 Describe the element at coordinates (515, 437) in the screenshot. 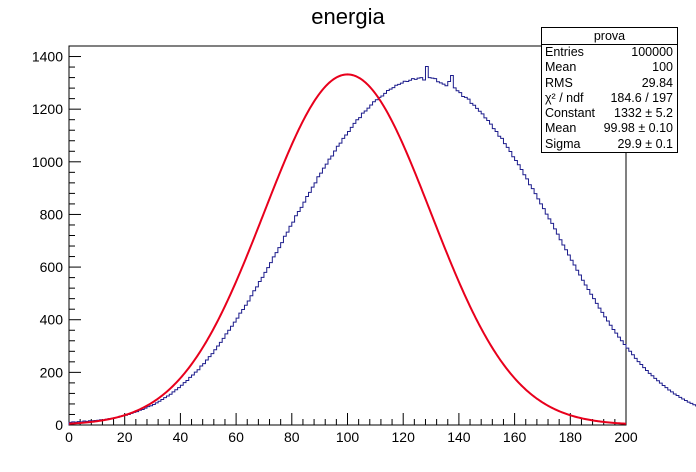

I see `x-tick-label: 160` at that location.